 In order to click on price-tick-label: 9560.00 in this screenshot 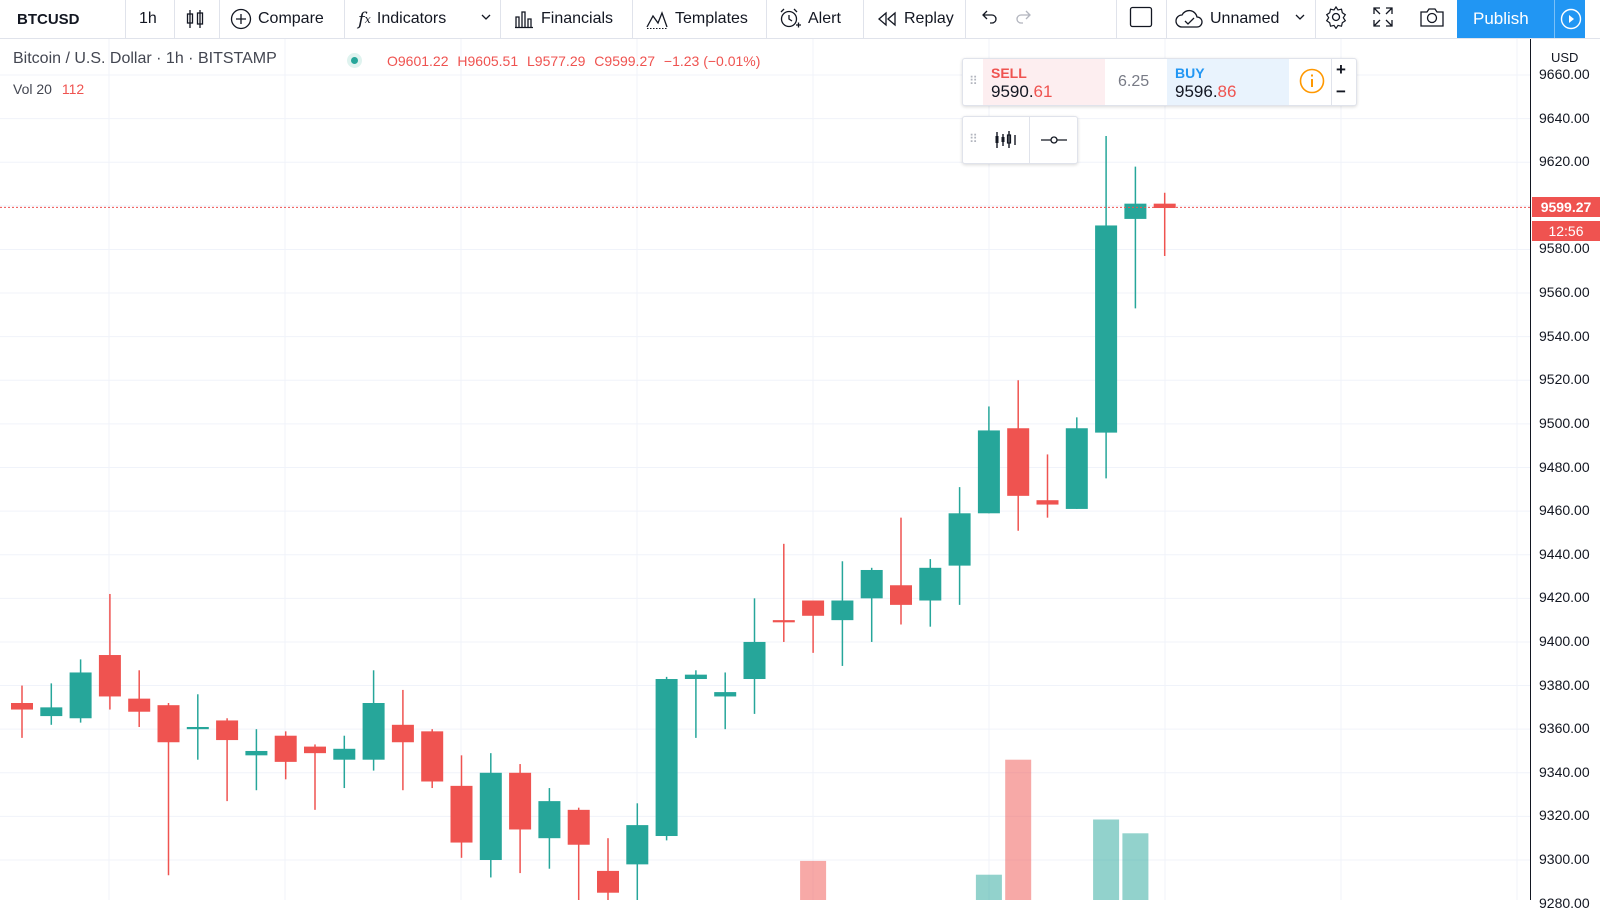, I will do `click(1564, 292)`.